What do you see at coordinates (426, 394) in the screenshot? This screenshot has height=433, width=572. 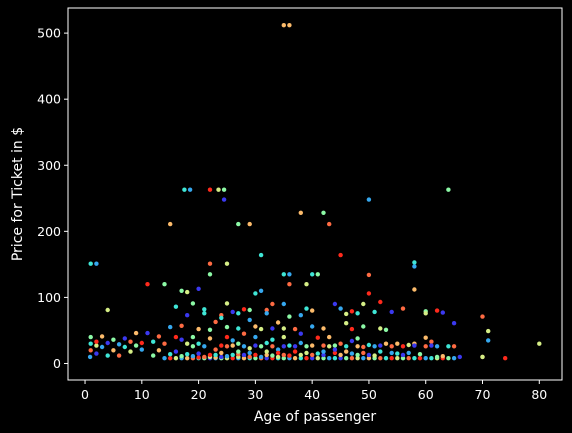 I see `x-tick-label: 60` at bounding box center [426, 394].